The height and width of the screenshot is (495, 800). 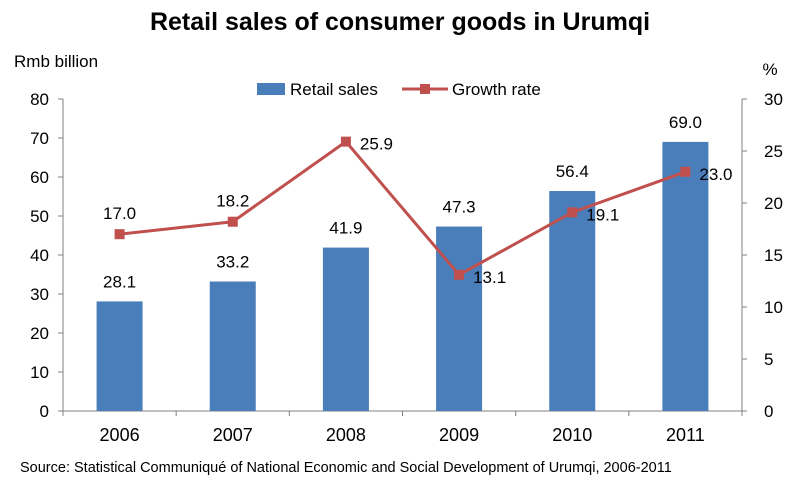 What do you see at coordinates (496, 89) in the screenshot?
I see `legend-label-growth-rate: Growth rate` at bounding box center [496, 89].